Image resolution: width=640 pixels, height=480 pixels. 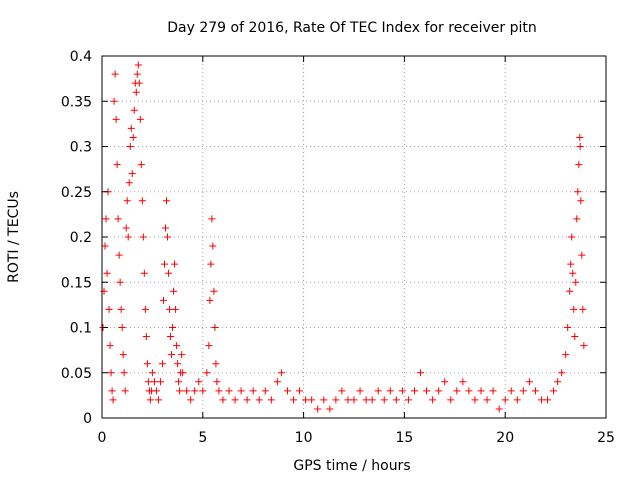 I want to click on y-tick-label: 0.25, so click(x=76, y=193).